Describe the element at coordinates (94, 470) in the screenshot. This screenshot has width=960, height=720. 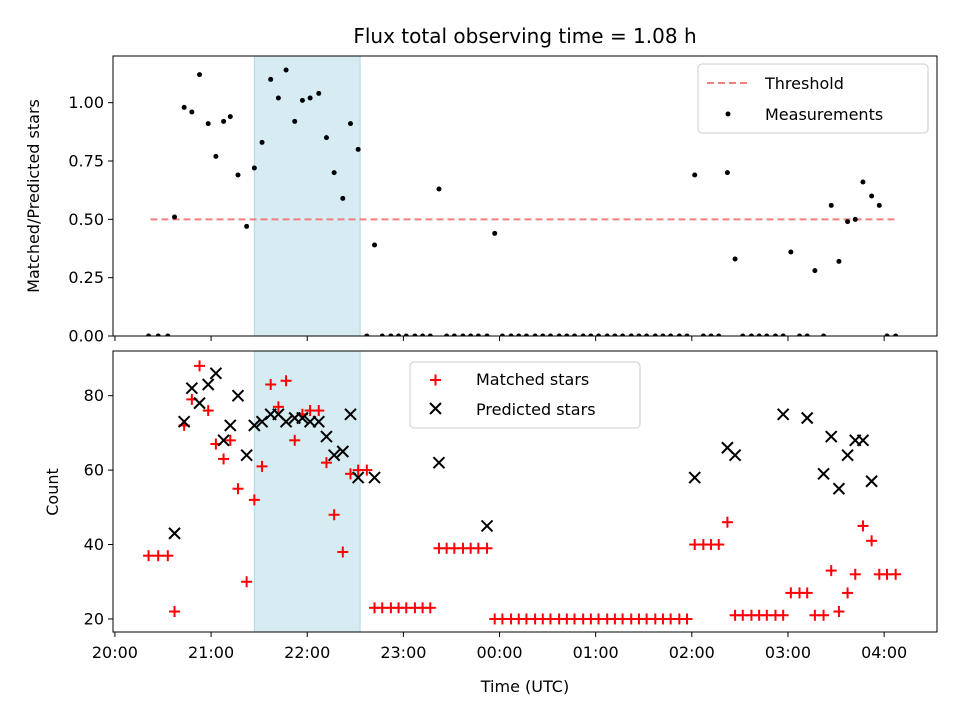
I see `bottom-y-tick-label: 60` at that location.